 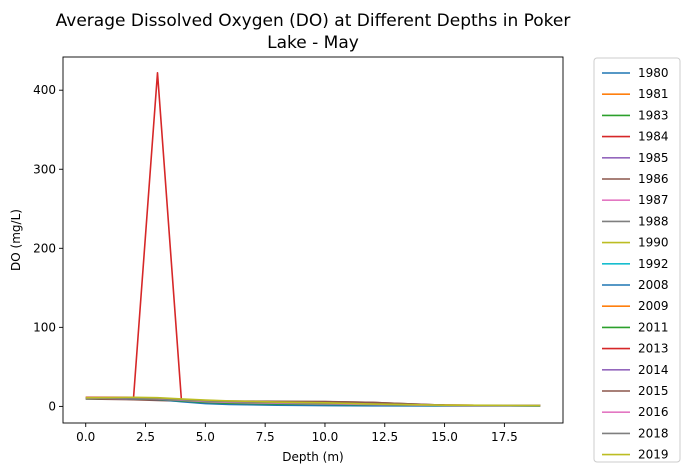 I want to click on series-line-2019, so click(x=313, y=401).